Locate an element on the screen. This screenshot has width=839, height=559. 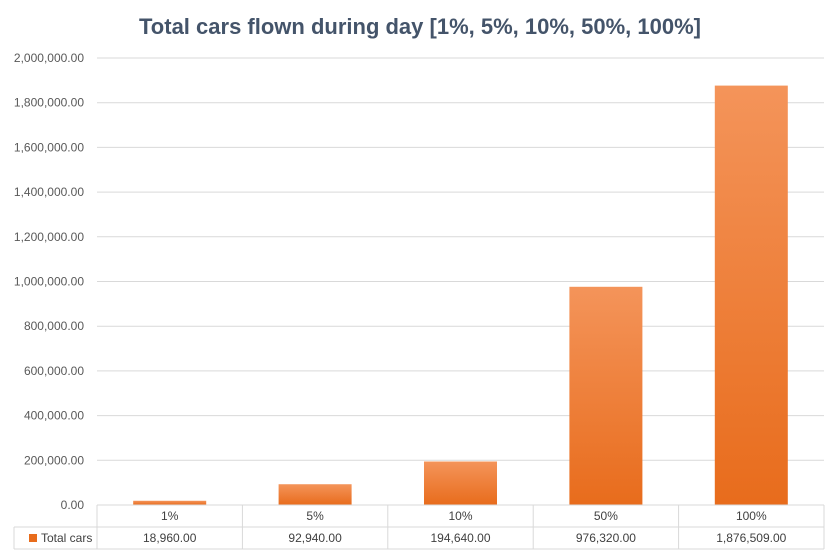
bar-50pct is located at coordinates (606, 395).